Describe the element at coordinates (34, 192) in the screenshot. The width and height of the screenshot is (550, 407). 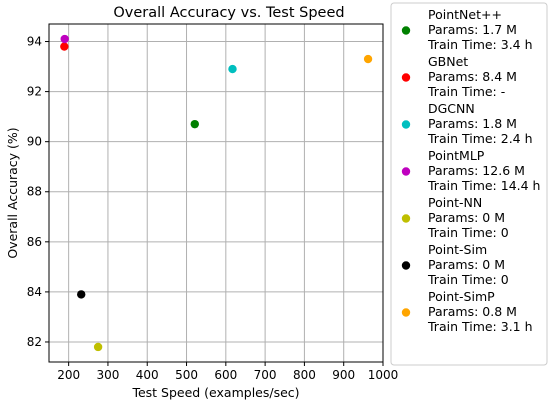
I see `y-tick-label: 88` at that location.